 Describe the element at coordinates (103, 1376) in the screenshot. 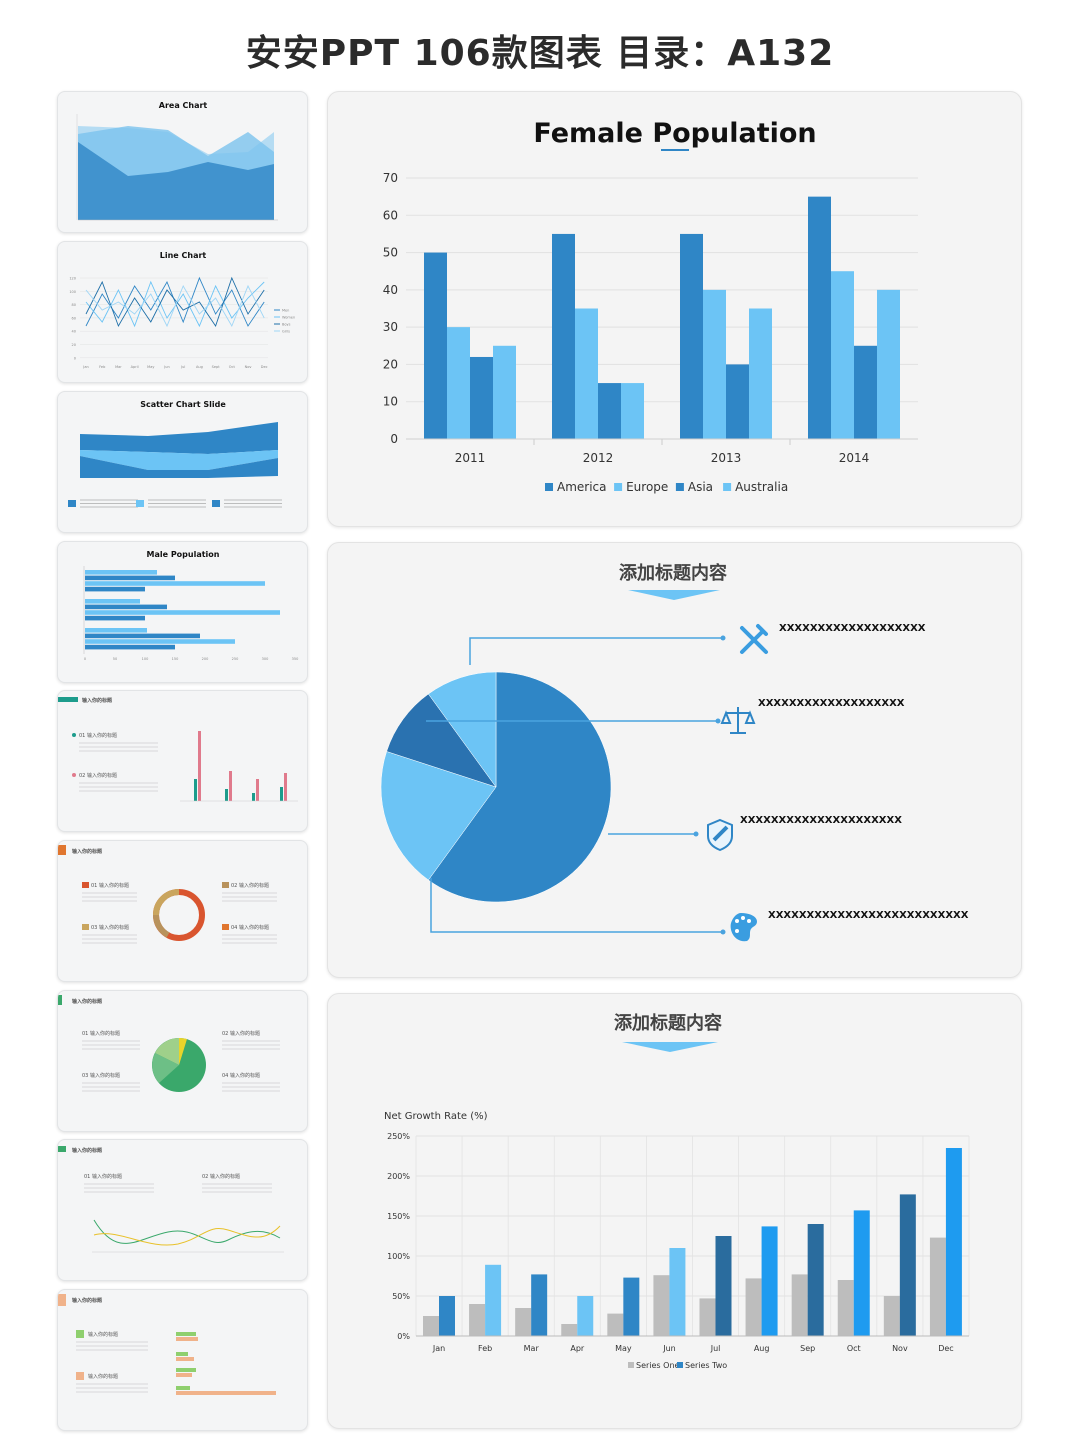

I see `item-title: 输入你的标题` at that location.